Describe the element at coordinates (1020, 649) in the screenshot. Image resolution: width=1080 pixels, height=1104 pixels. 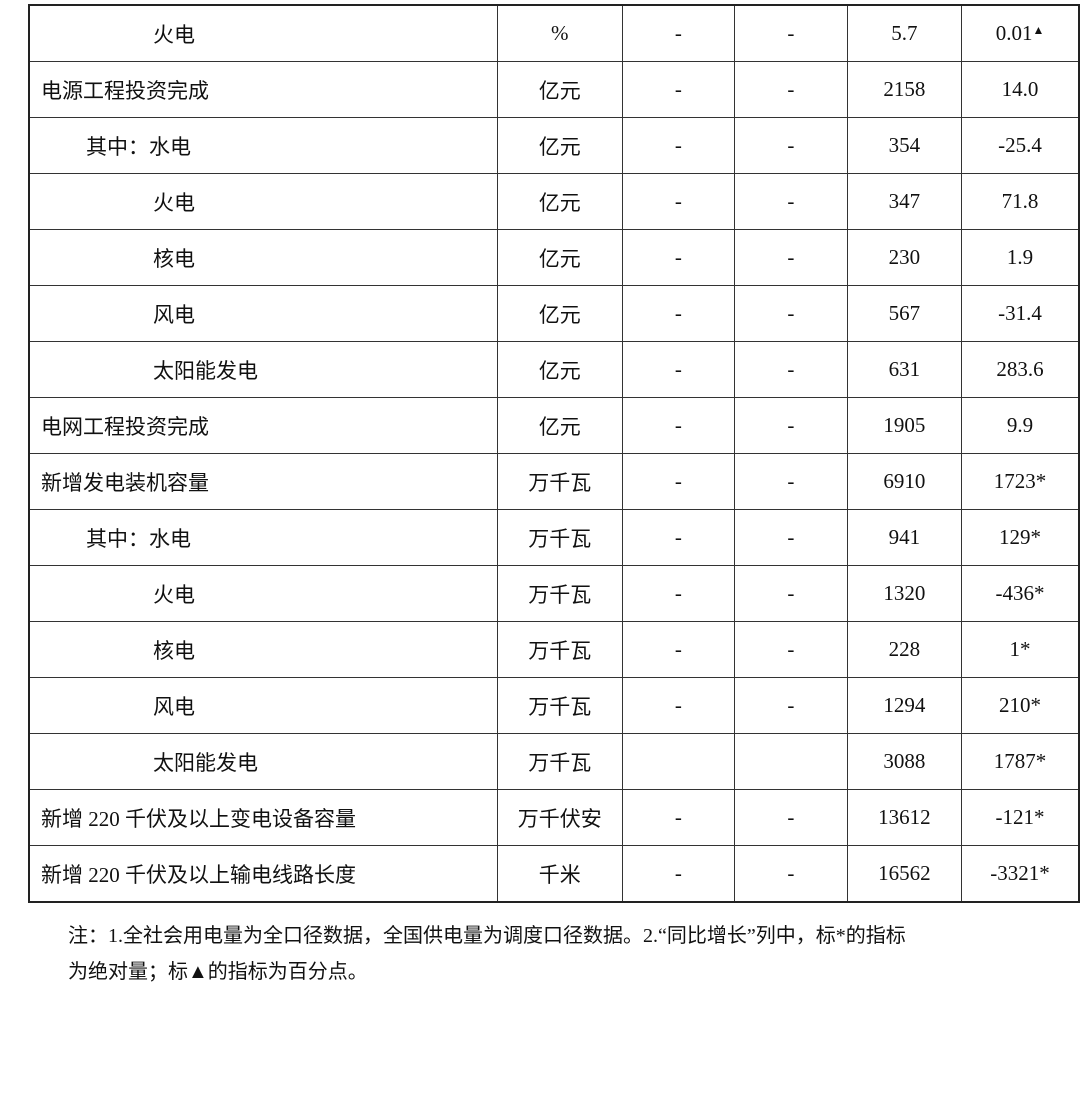
I see `yoy-growth-cell: 1*` at that location.